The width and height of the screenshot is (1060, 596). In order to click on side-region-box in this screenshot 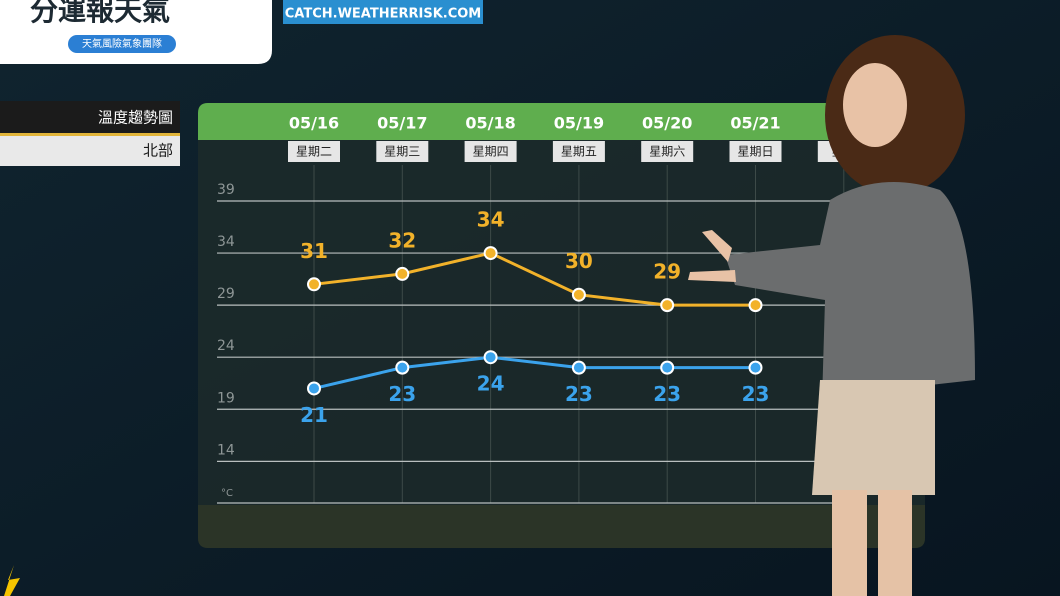, I will do `click(90, 151)`.